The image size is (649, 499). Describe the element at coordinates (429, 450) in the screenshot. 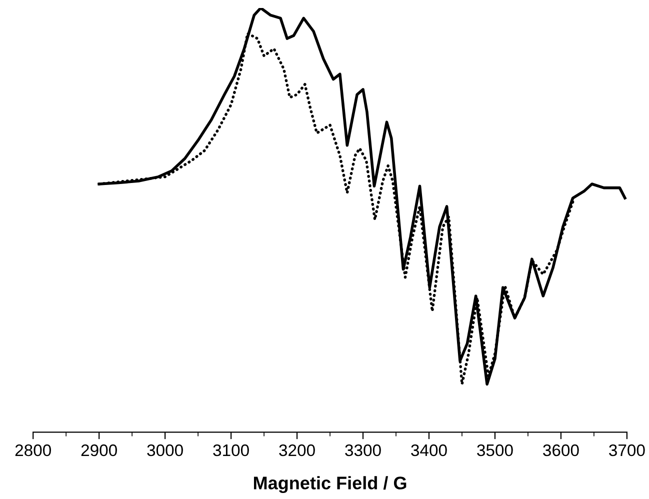

I see `x-tick-label: 3400` at that location.